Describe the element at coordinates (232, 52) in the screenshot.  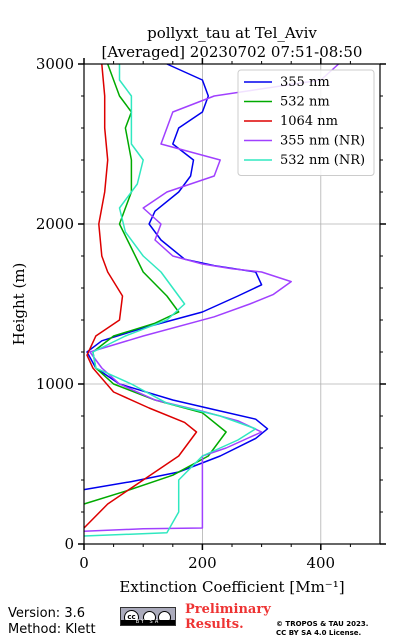
I see `chart-subtitle: [Averaged] 20230702 07:51-08:50` at that location.